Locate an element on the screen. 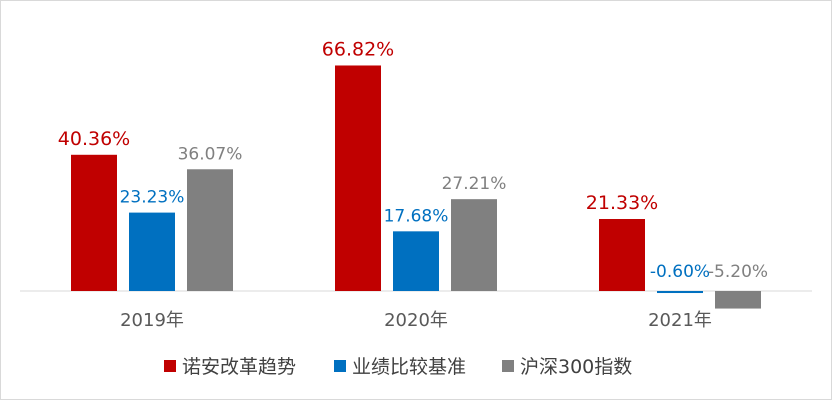 The width and height of the screenshot is (832, 400). bar-300-2020 is located at coordinates (474, 245).